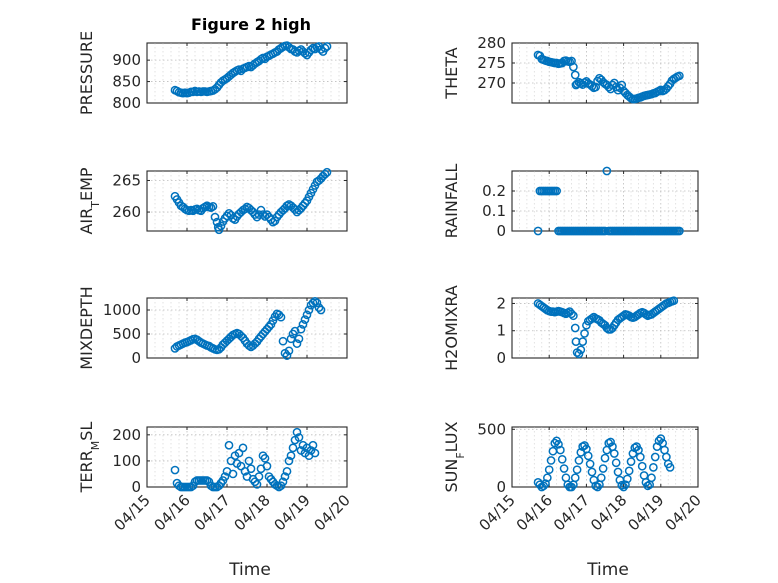 The width and height of the screenshot is (778, 583). Describe the element at coordinates (491, 429) in the screenshot. I see `y-tick-label: 500` at that location.